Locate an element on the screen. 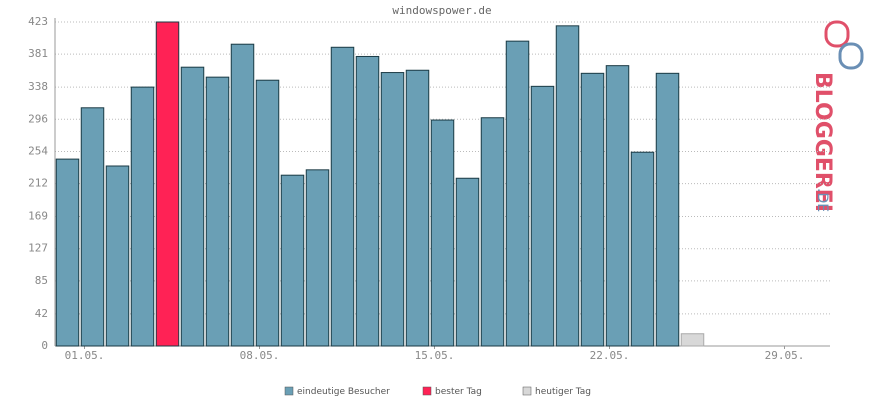 Image resolution: width=870 pixels, height=400 pixels. watermark-tld: .DE is located at coordinates (822, 200).